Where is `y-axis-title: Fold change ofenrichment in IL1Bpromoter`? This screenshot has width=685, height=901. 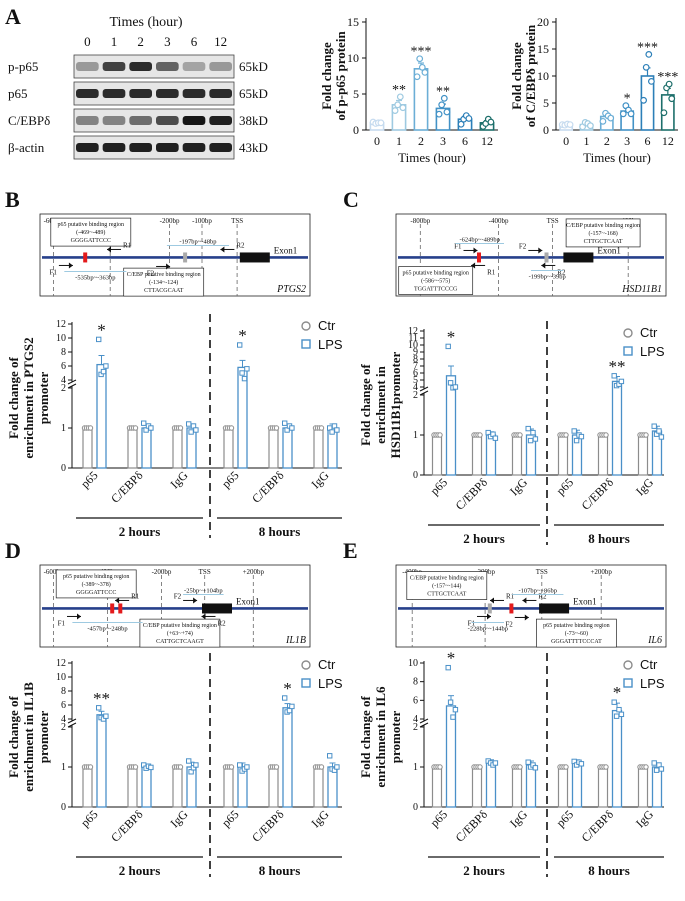 y-axis-title: Fold change ofenrichment in IL1Bpromoter is located at coordinates (28, 737).